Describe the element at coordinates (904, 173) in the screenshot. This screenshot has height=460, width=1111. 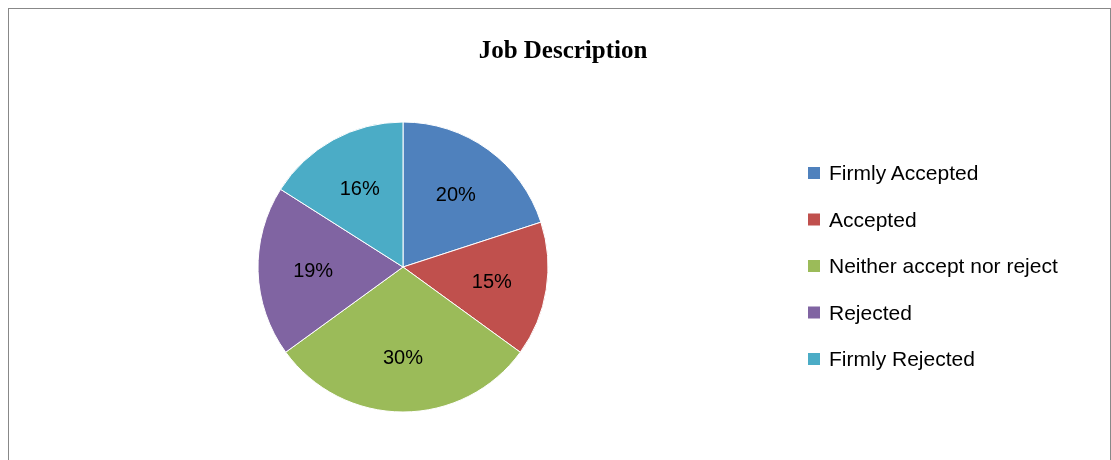
I see `legend-label: Firmly Accepted` at that location.